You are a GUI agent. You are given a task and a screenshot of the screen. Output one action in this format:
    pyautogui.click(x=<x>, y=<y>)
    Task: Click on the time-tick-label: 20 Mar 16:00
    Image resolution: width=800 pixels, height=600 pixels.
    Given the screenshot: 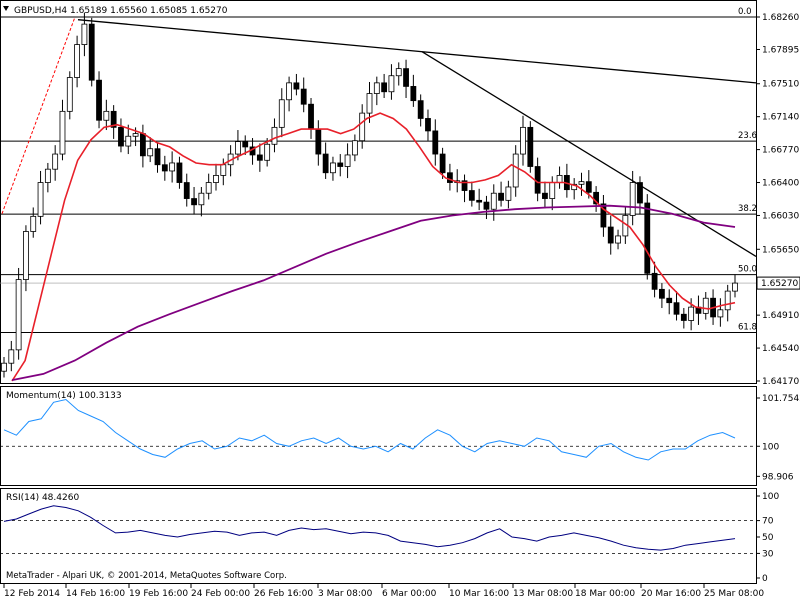 What is the action you would take?
    pyautogui.click(x=671, y=594)
    